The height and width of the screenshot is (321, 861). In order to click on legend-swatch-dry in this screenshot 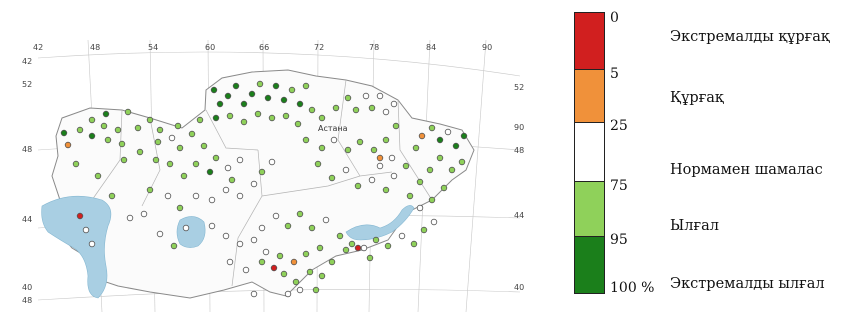, I will do `click(589, 96)`.